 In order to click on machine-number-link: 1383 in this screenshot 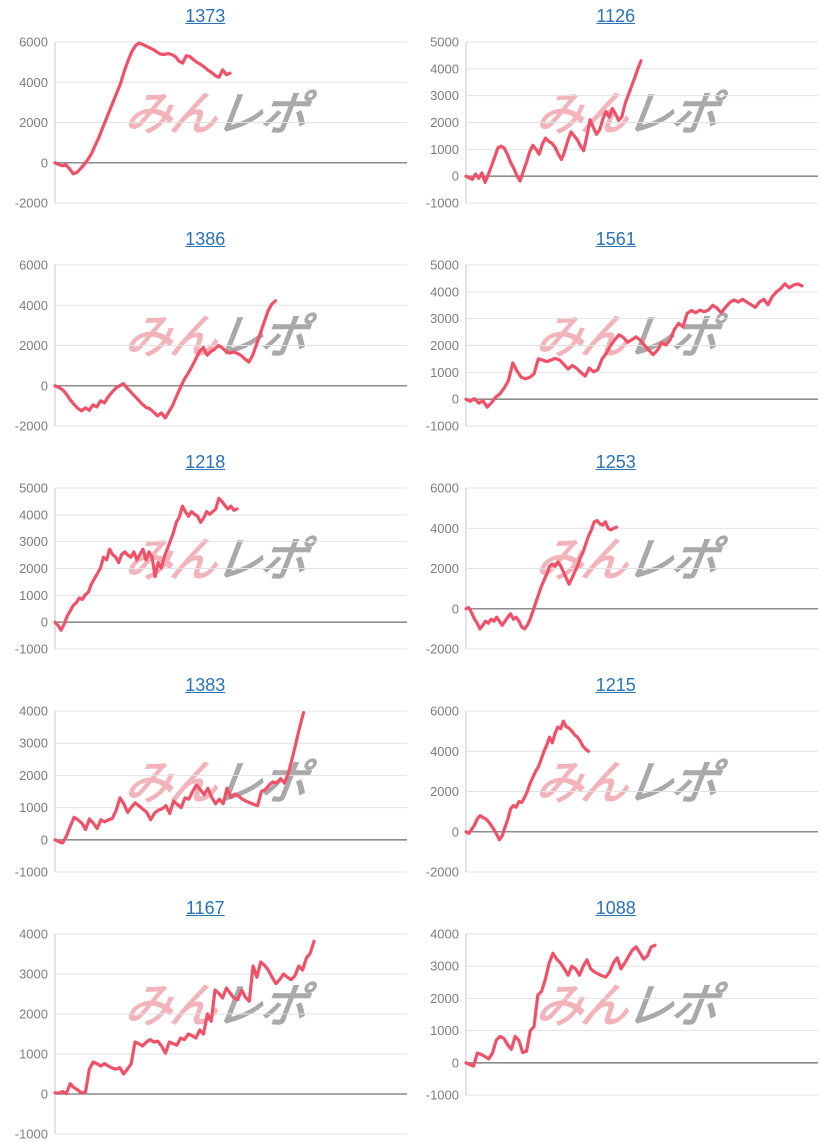, I will do `click(205, 686)`.